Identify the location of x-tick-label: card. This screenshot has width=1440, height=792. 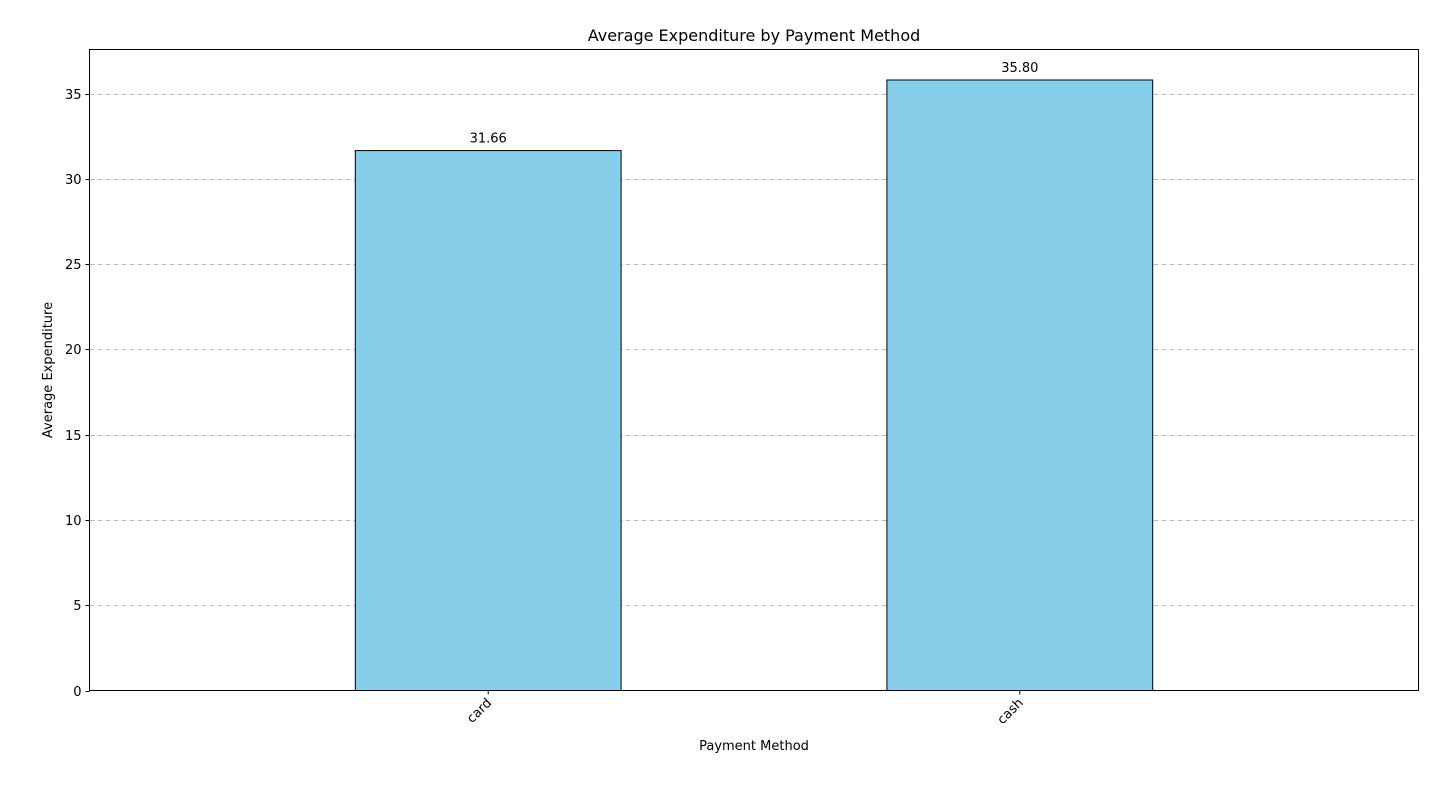
(479, 711).